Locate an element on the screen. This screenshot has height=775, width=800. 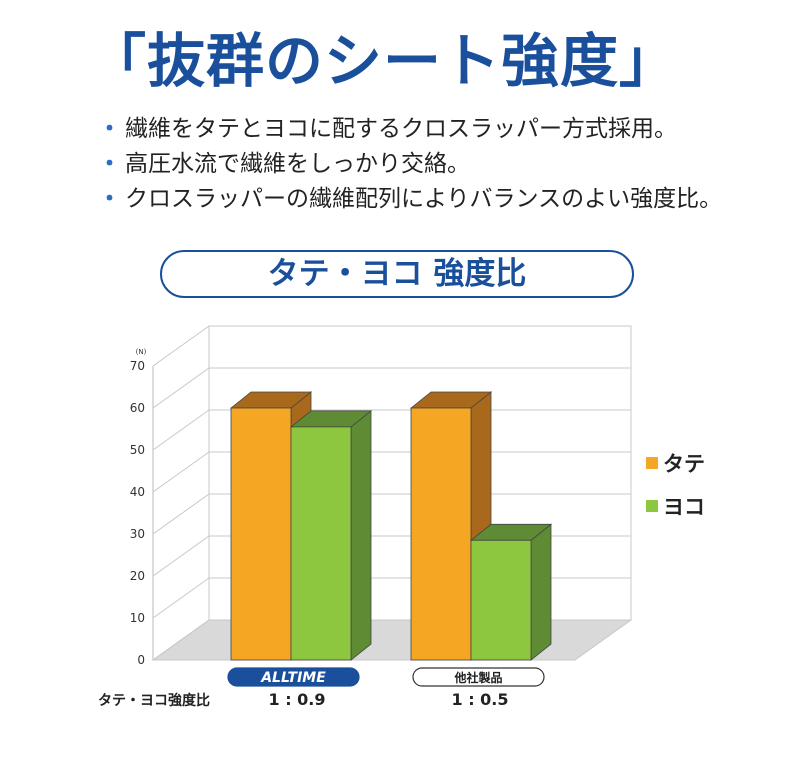
x-tick-label: 他社製品 is located at coordinates (477, 677).